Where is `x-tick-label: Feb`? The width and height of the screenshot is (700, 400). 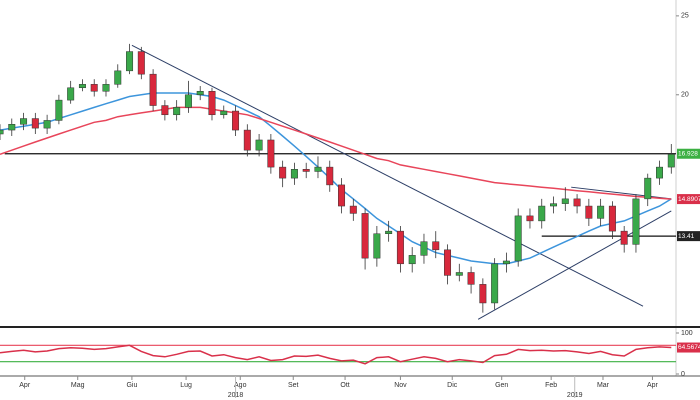 x-tick-label: Feb is located at coordinates (551, 385).